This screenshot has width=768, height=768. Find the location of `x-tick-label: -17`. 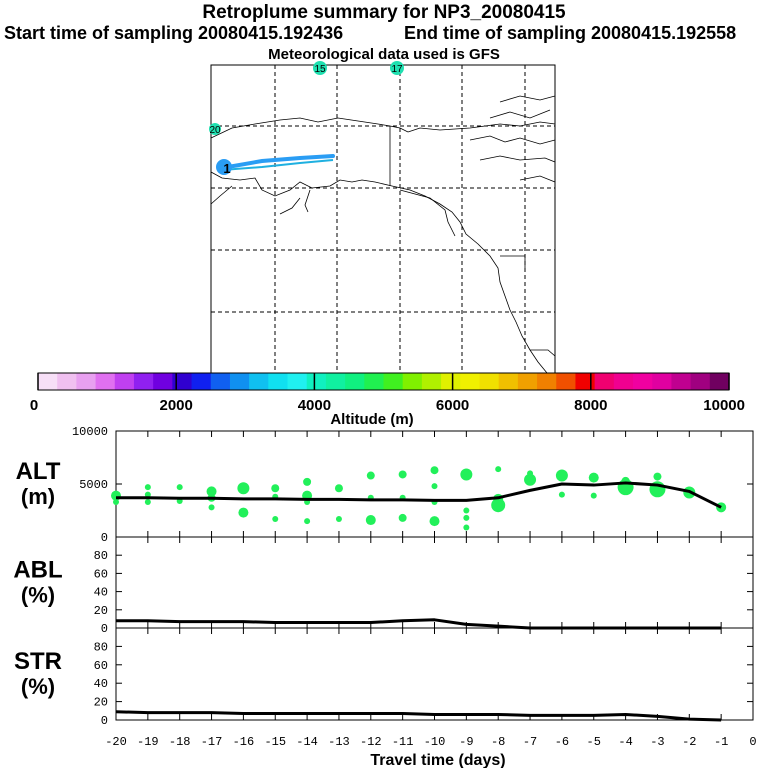

x-tick-label: -17 is located at coordinates (212, 742).